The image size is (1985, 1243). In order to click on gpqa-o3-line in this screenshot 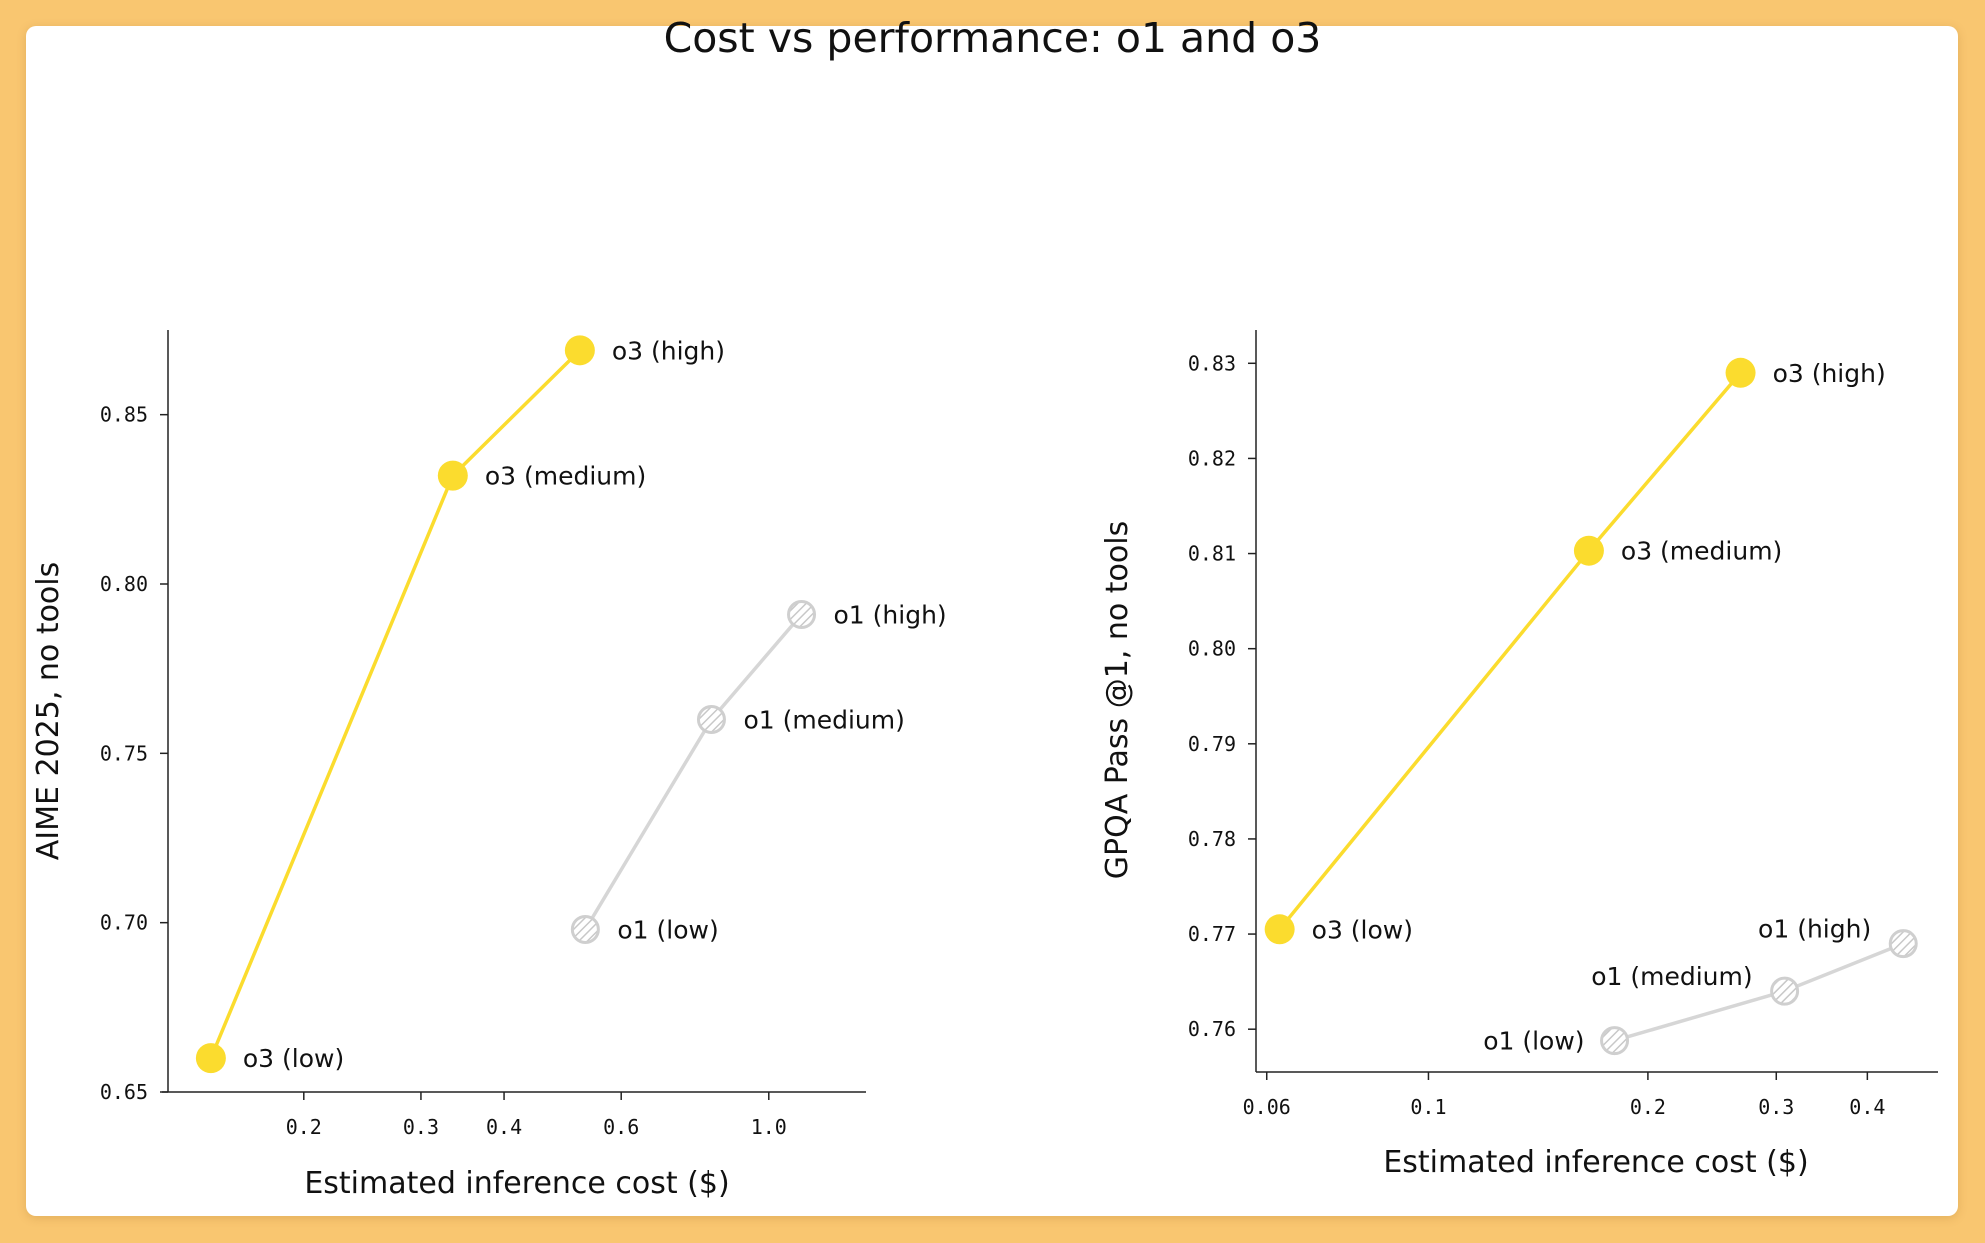, I will do `click(1510, 651)`.